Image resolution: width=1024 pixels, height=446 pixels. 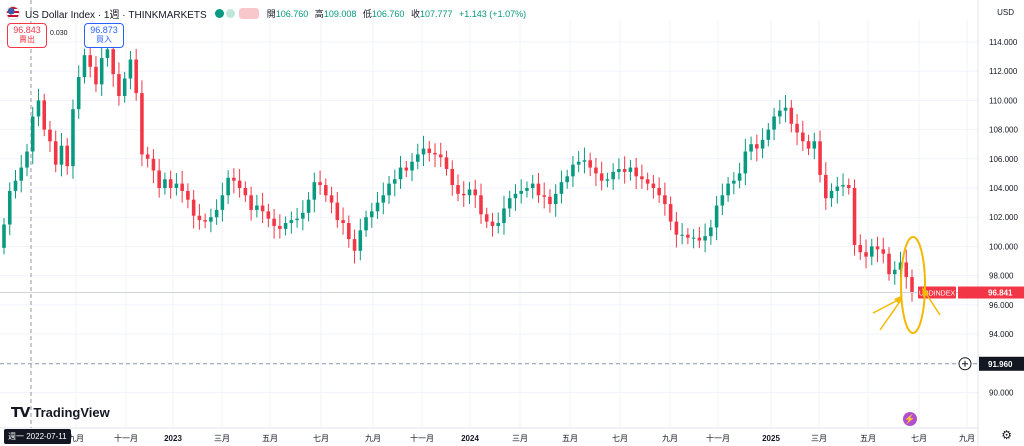 I want to click on y-tick-label: 98.000, so click(x=1001, y=276).